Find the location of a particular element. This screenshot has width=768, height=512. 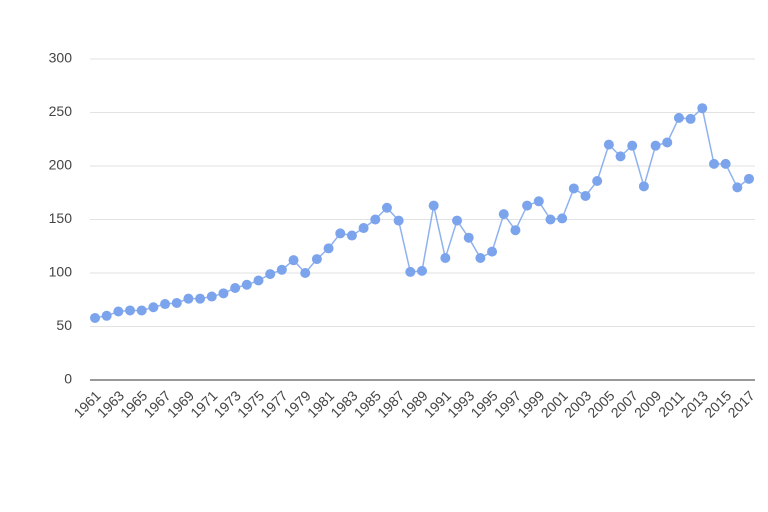

y-tick-label: 200 is located at coordinates (61, 165).